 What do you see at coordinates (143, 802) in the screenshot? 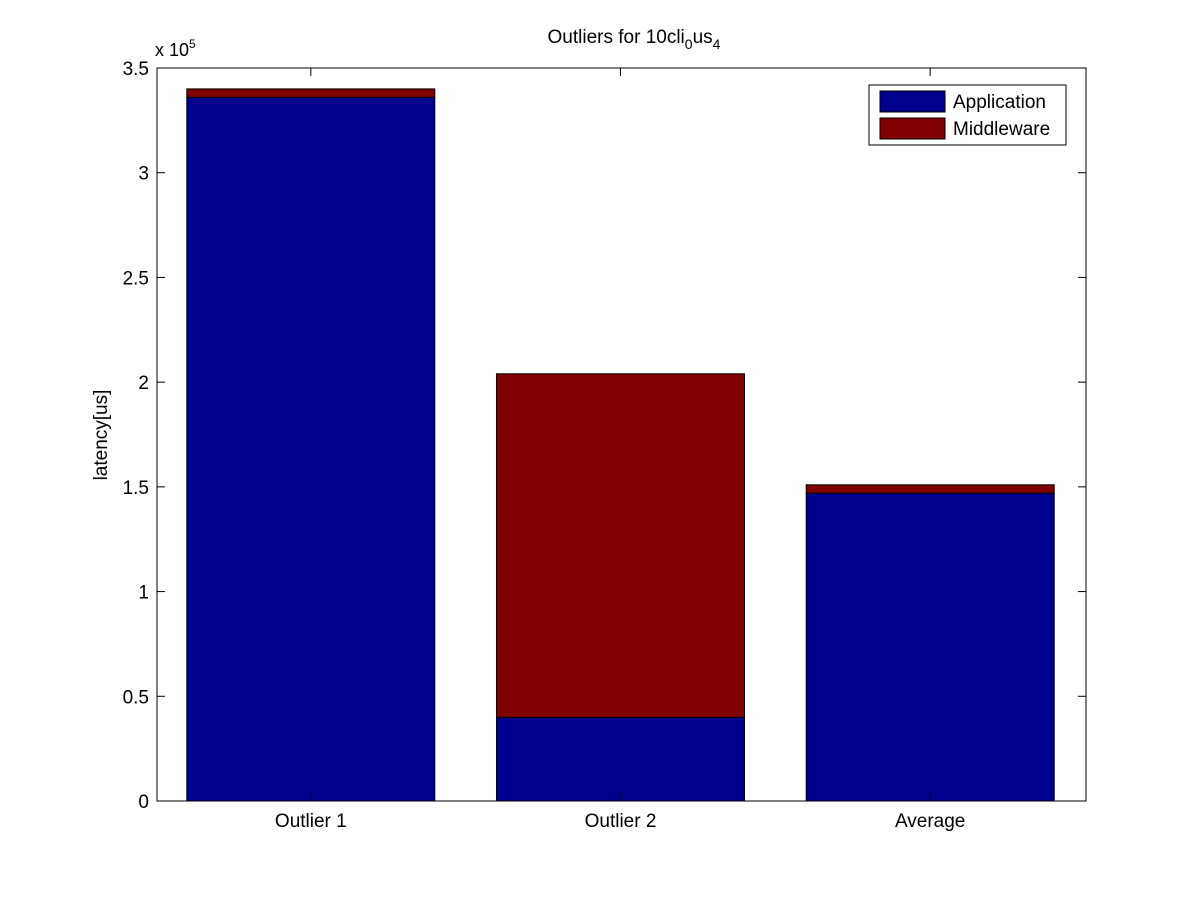
I see `y-tick-label: 0` at bounding box center [143, 802].